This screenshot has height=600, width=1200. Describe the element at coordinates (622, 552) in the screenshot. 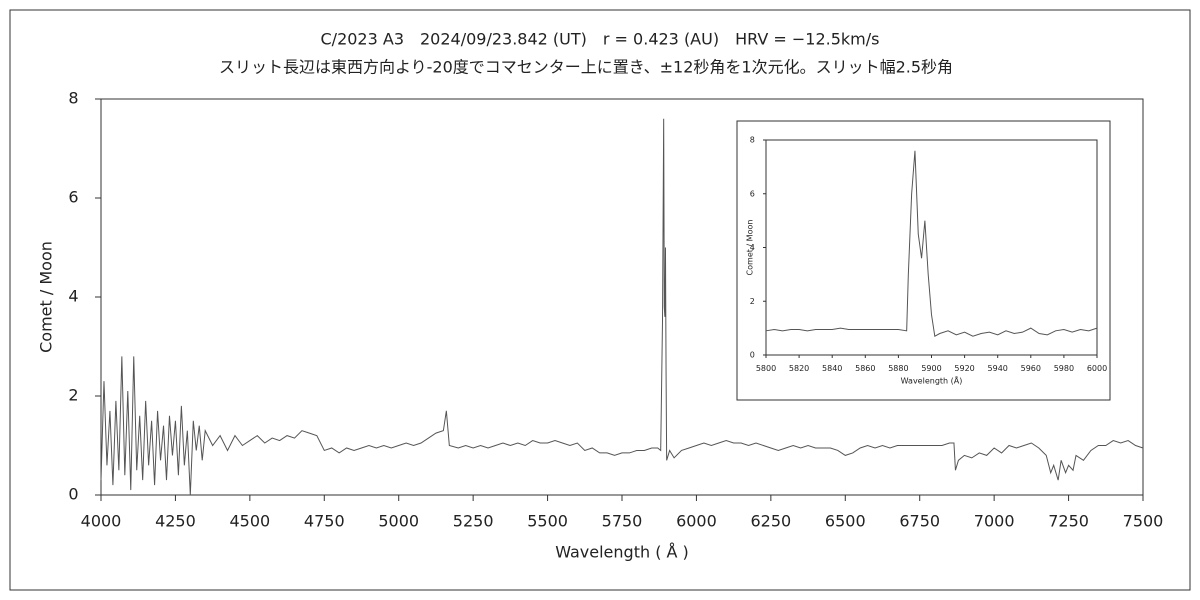

I see `x-axis-label: Wavelength ( Å )` at that location.